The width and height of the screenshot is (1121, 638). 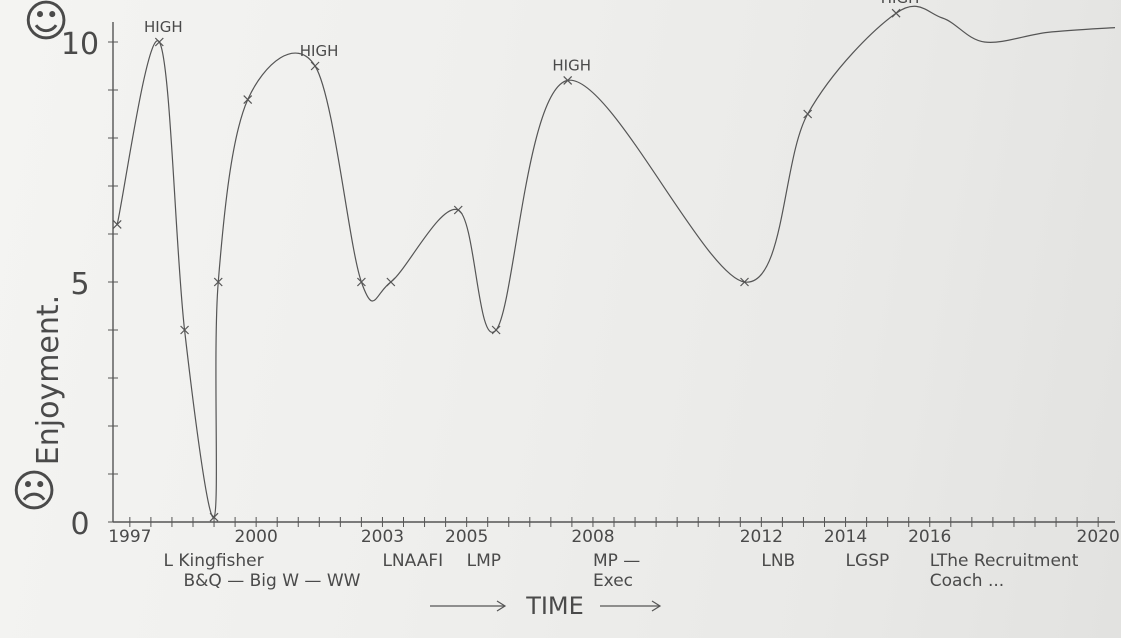 What do you see at coordinates (79, 524) in the screenshot?
I see `y-tick-label: 0` at bounding box center [79, 524].